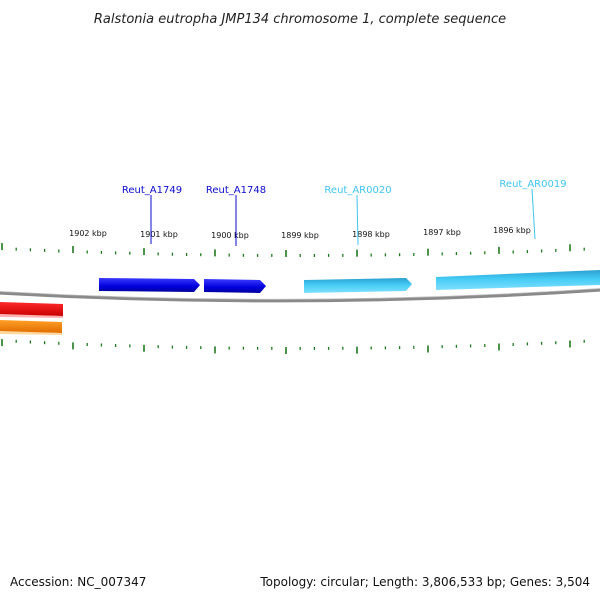  What do you see at coordinates (293, 250) in the screenshot?
I see `outer-tick-row` at bounding box center [293, 250].